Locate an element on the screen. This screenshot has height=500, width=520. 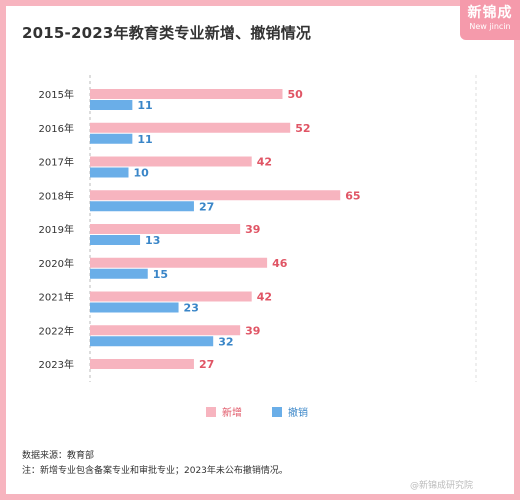
brand-logo: 新锦成 New jincin is located at coordinates (490, 20).